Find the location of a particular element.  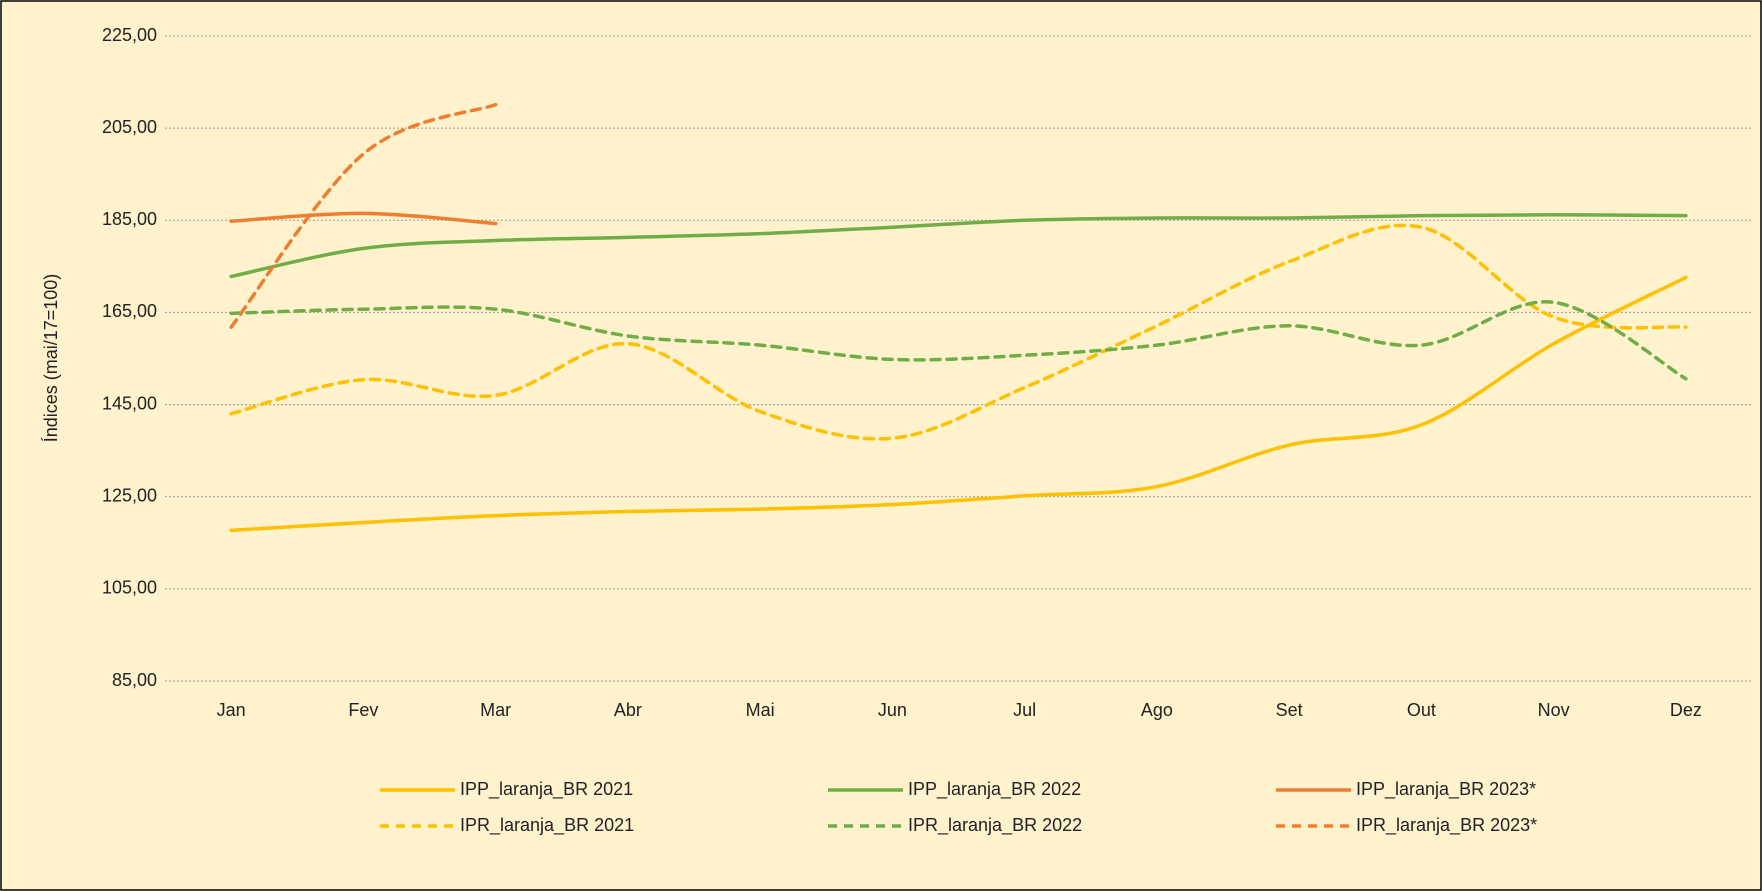

y-axis-title: Índices (mai/17=100) is located at coordinates (51, 358).